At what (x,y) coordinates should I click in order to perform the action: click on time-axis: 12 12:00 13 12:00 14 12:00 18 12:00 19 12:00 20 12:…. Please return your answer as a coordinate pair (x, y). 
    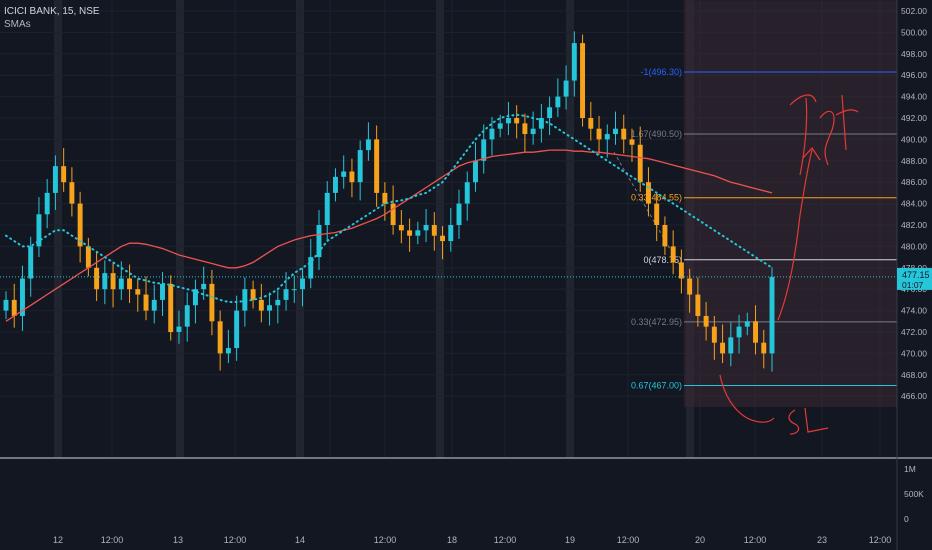
    Looking at the image, I should click on (472, 540).